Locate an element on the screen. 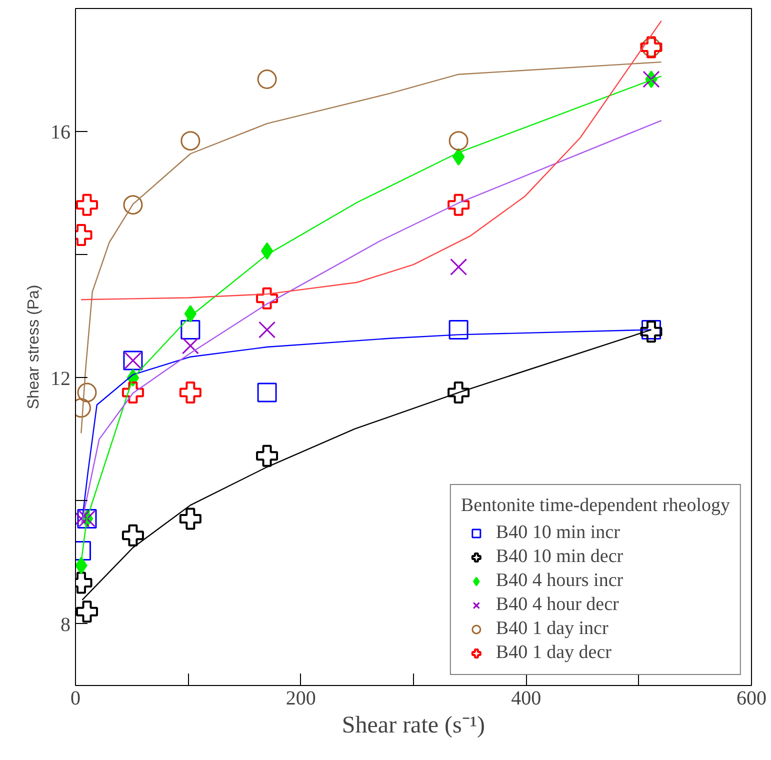 This screenshot has width=771, height=760. x-tick-label: 200 is located at coordinates (301, 699).